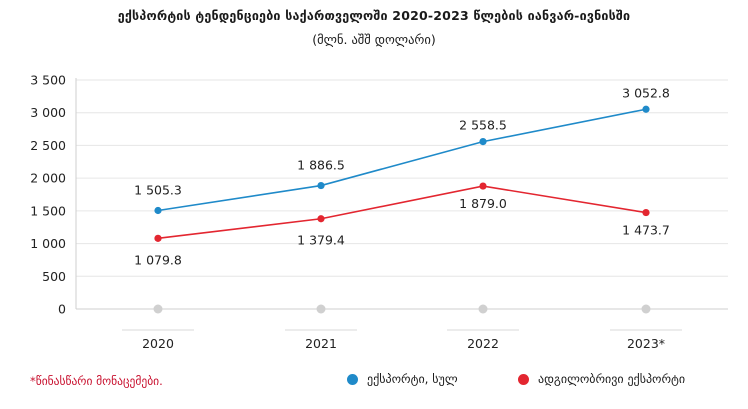  What do you see at coordinates (321, 165) in the screenshot?
I see `data-label-export: 1 886.5` at bounding box center [321, 165].